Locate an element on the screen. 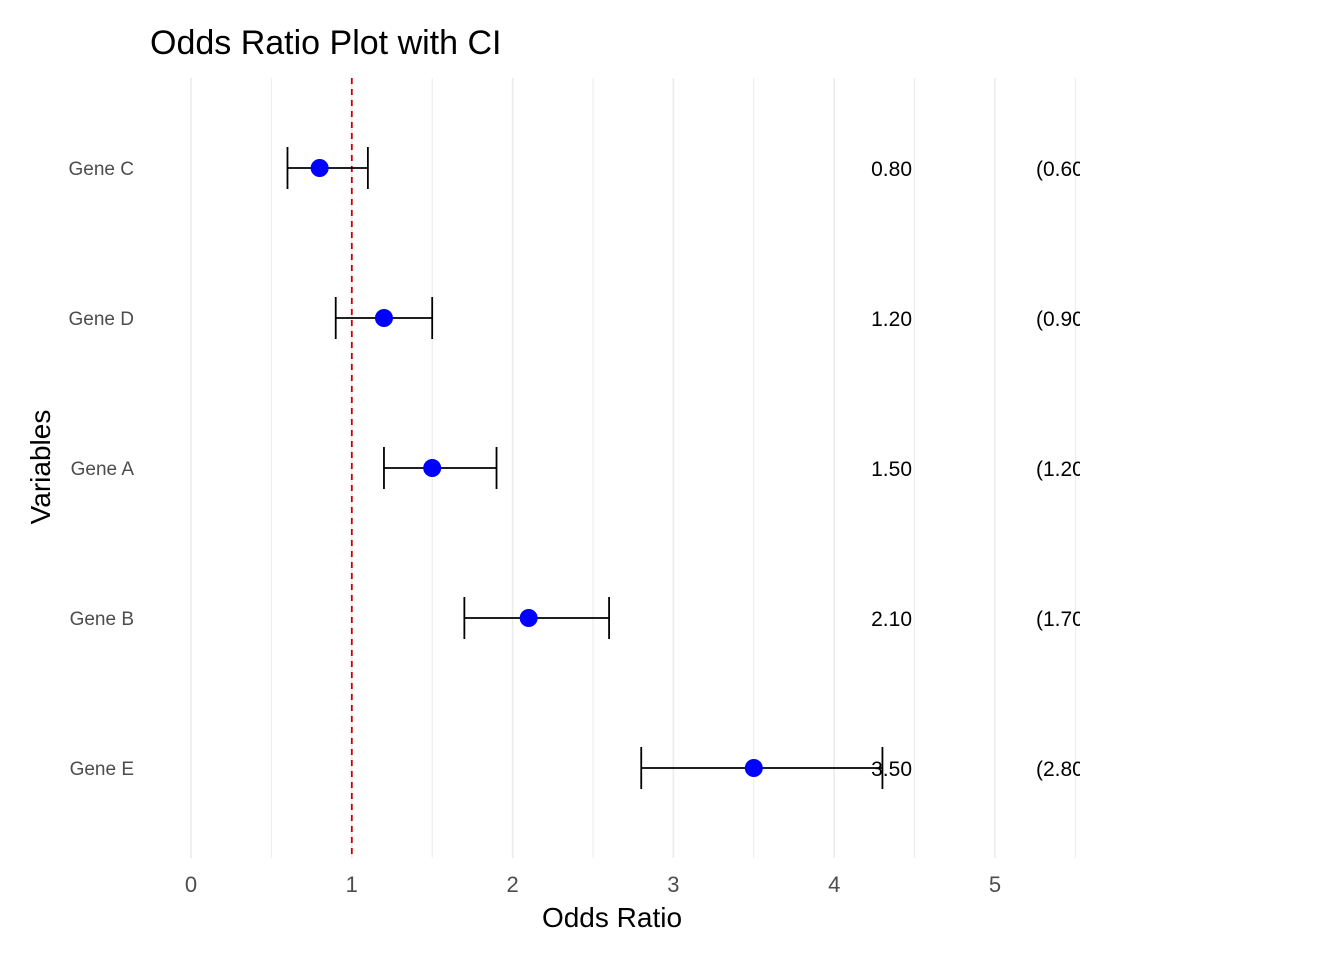 This screenshot has width=1344, height=960. y-axis-title: Variables is located at coordinates (40, 467).